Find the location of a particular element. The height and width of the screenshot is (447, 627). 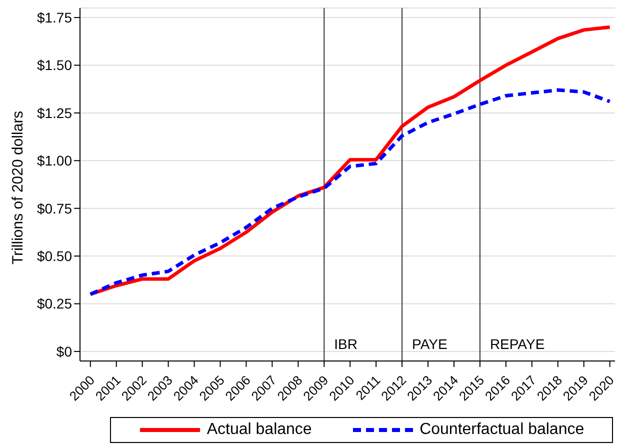

y-axis-title: Trillions of 2020 dollars is located at coordinates (17, 187).